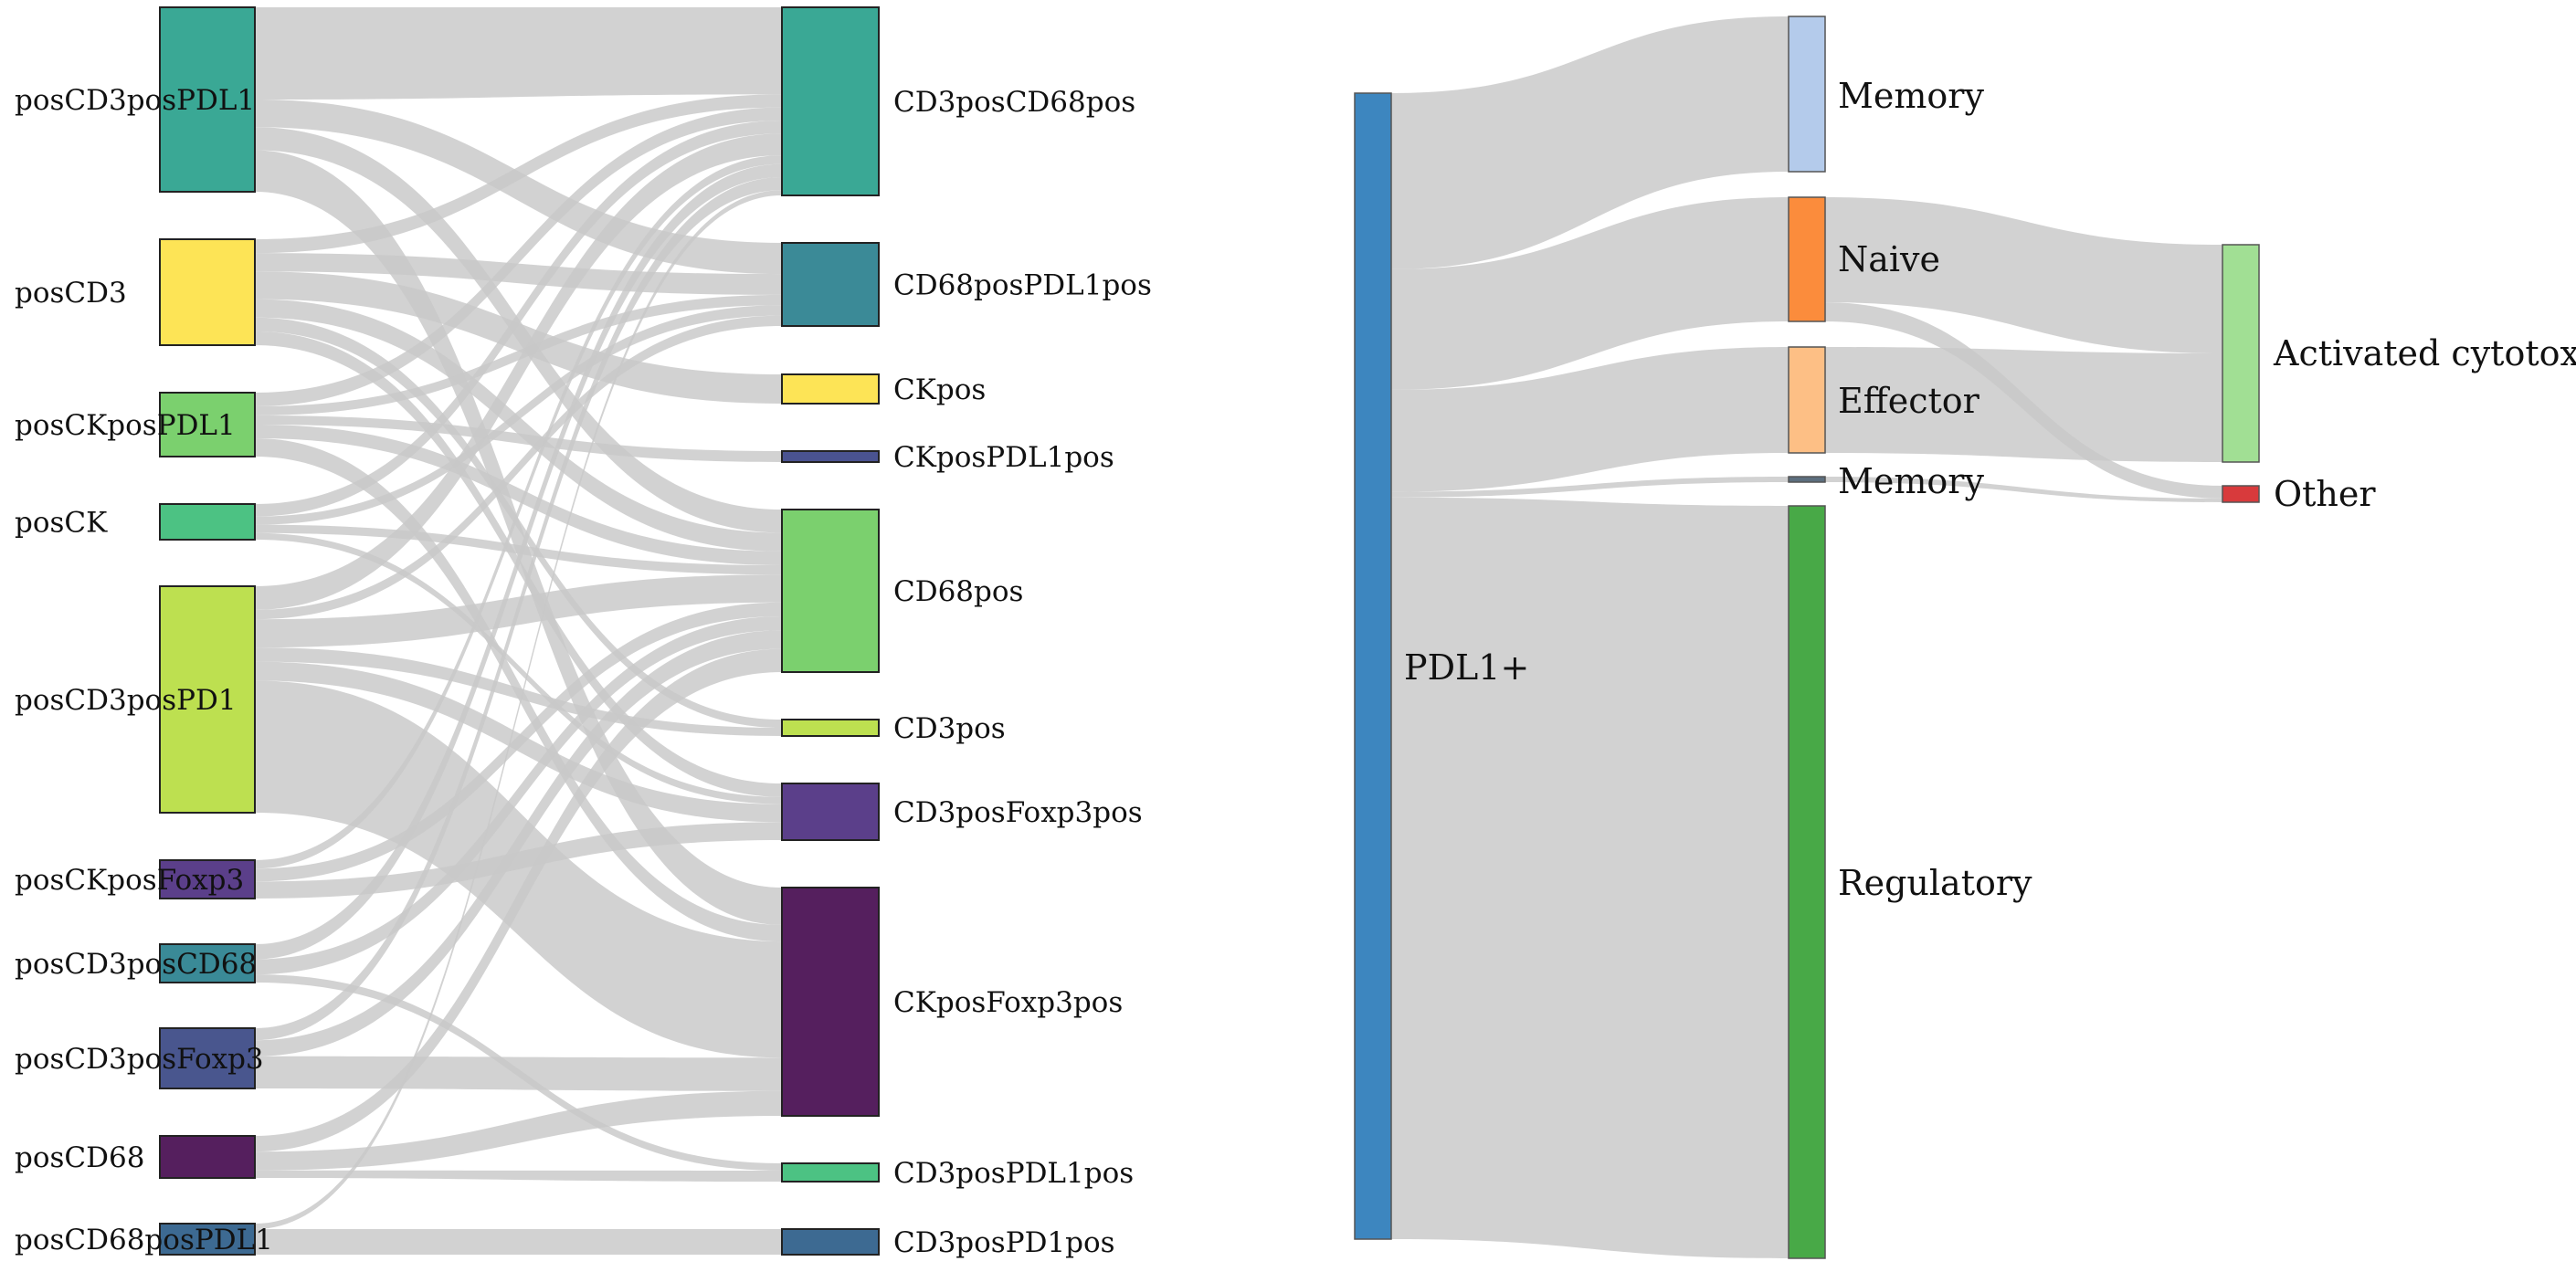 This screenshot has width=2576, height=1272. I want to click on right-node-reg, so click(1807, 882).